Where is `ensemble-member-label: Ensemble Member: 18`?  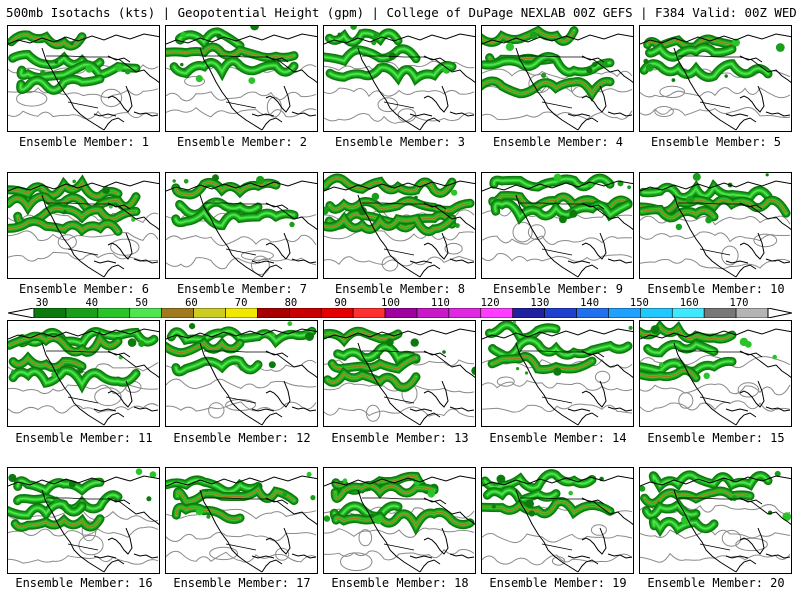 ensemble-member-label: Ensemble Member: 18 is located at coordinates (400, 583).